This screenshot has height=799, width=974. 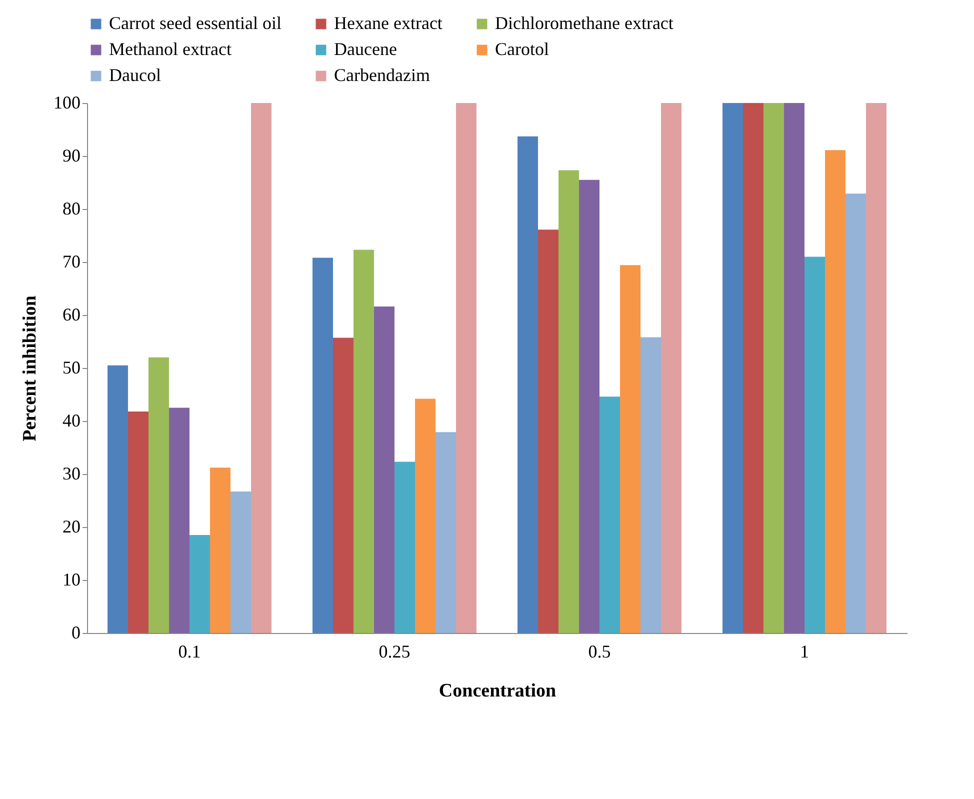 I want to click on y-tick-label: 0, so click(x=76, y=632).